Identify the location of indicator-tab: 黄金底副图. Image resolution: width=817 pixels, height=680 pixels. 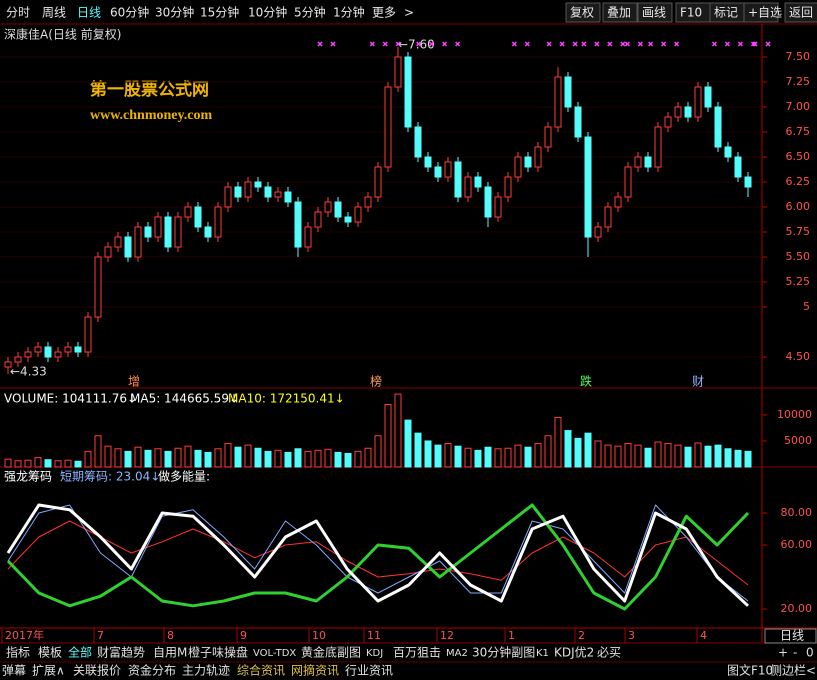
(331, 652).